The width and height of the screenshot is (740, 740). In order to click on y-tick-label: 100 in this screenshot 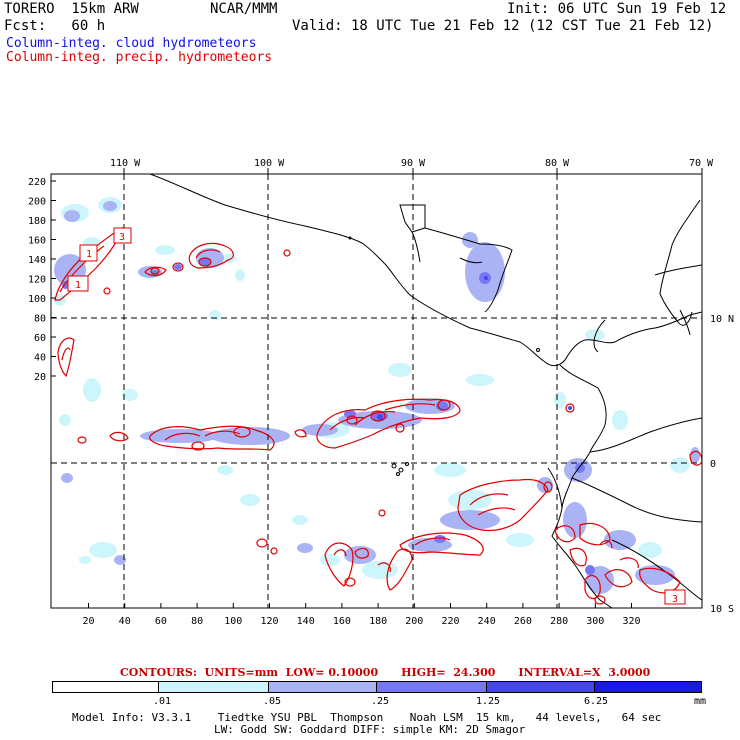, I will do `click(37, 299)`.